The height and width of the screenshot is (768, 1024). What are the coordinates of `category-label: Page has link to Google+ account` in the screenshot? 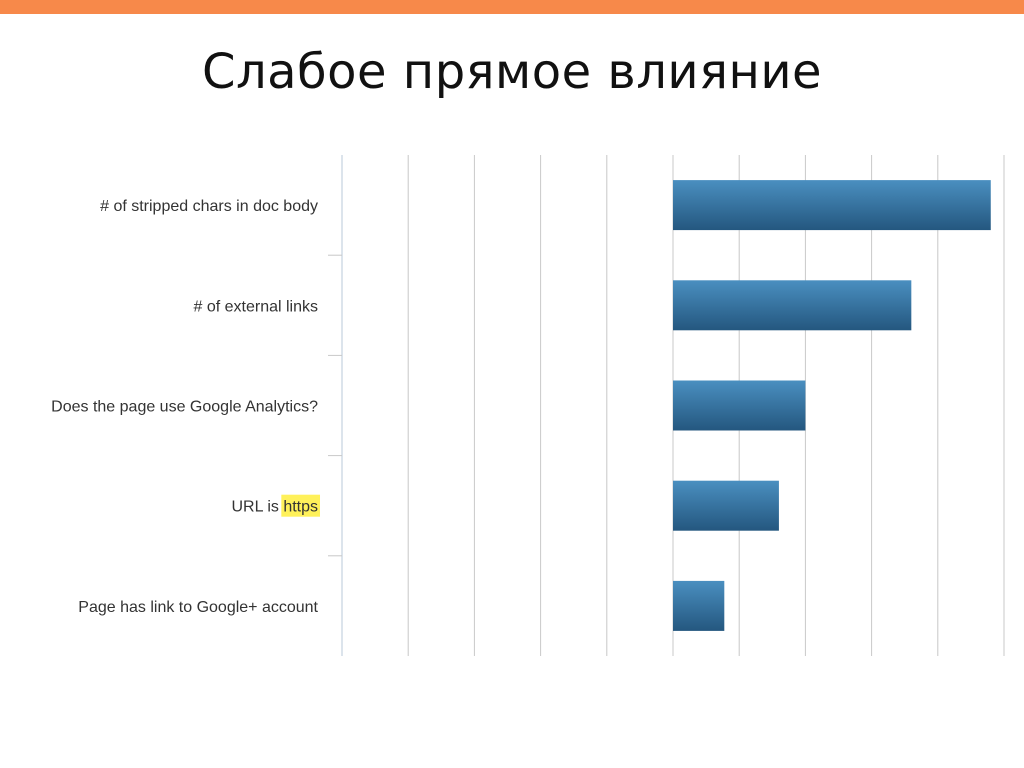 It's located at (198, 607).